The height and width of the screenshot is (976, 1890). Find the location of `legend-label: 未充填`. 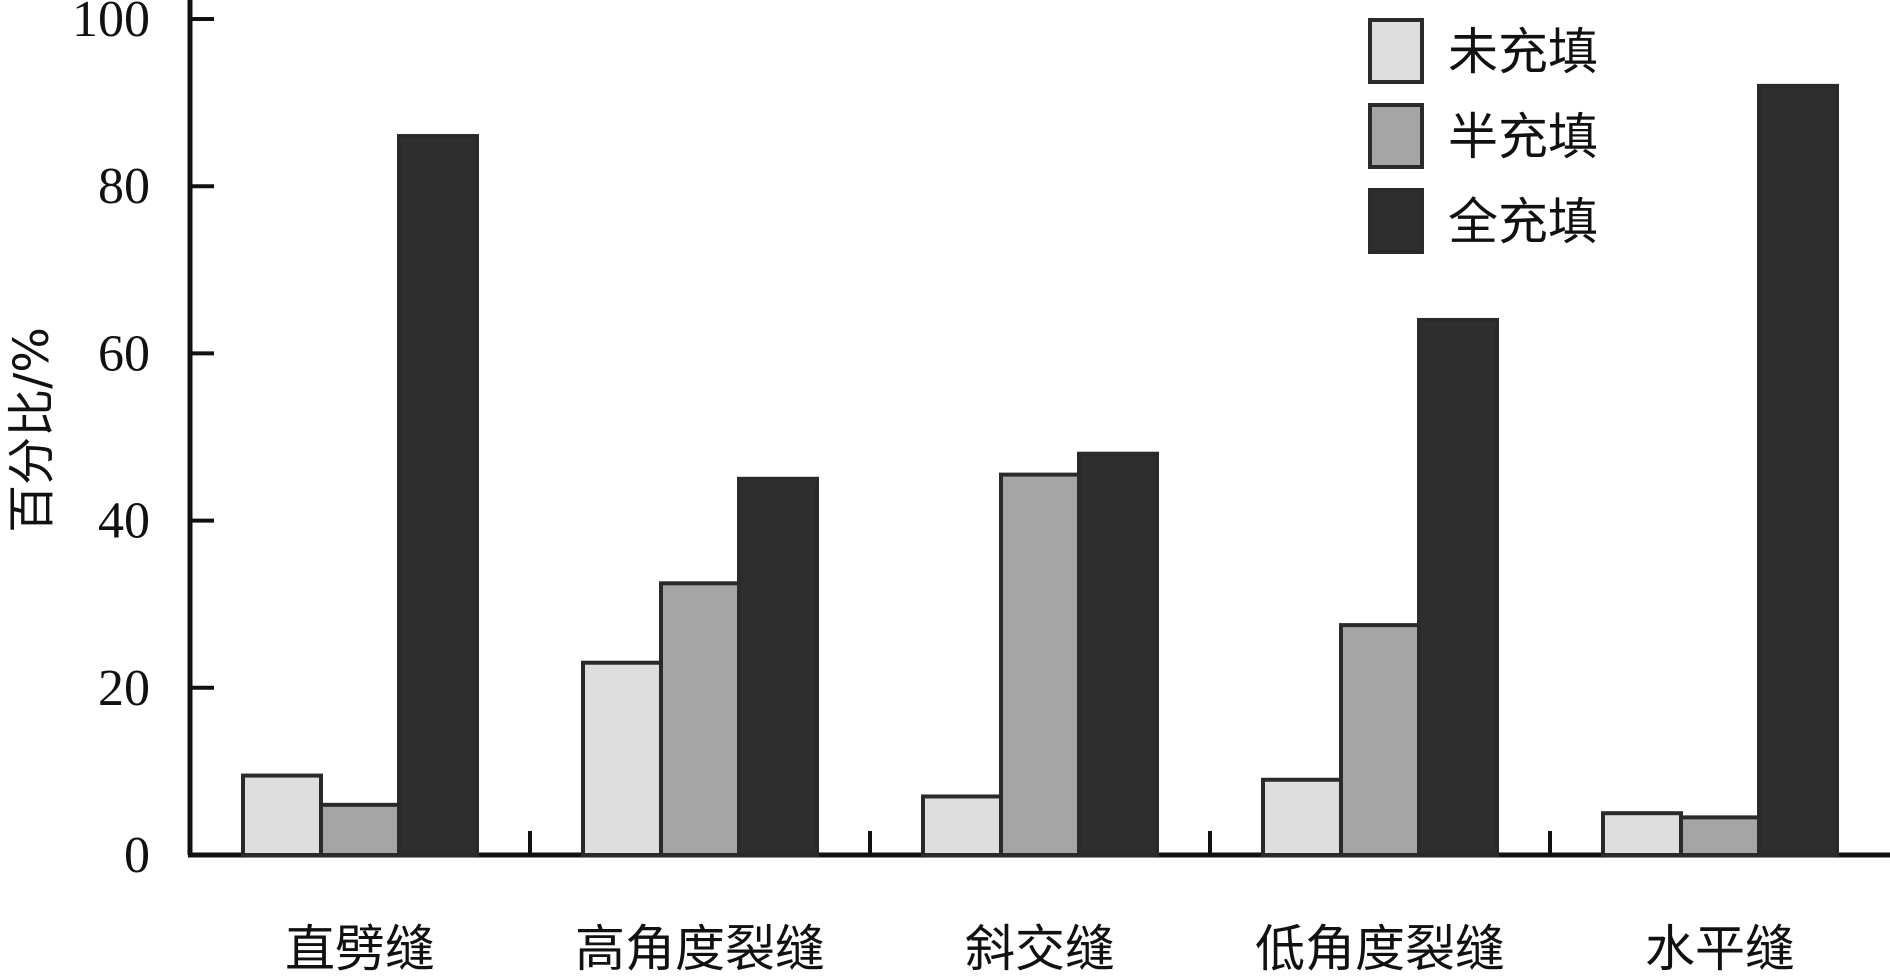

legend-label: 未充填 is located at coordinates (1523, 52).